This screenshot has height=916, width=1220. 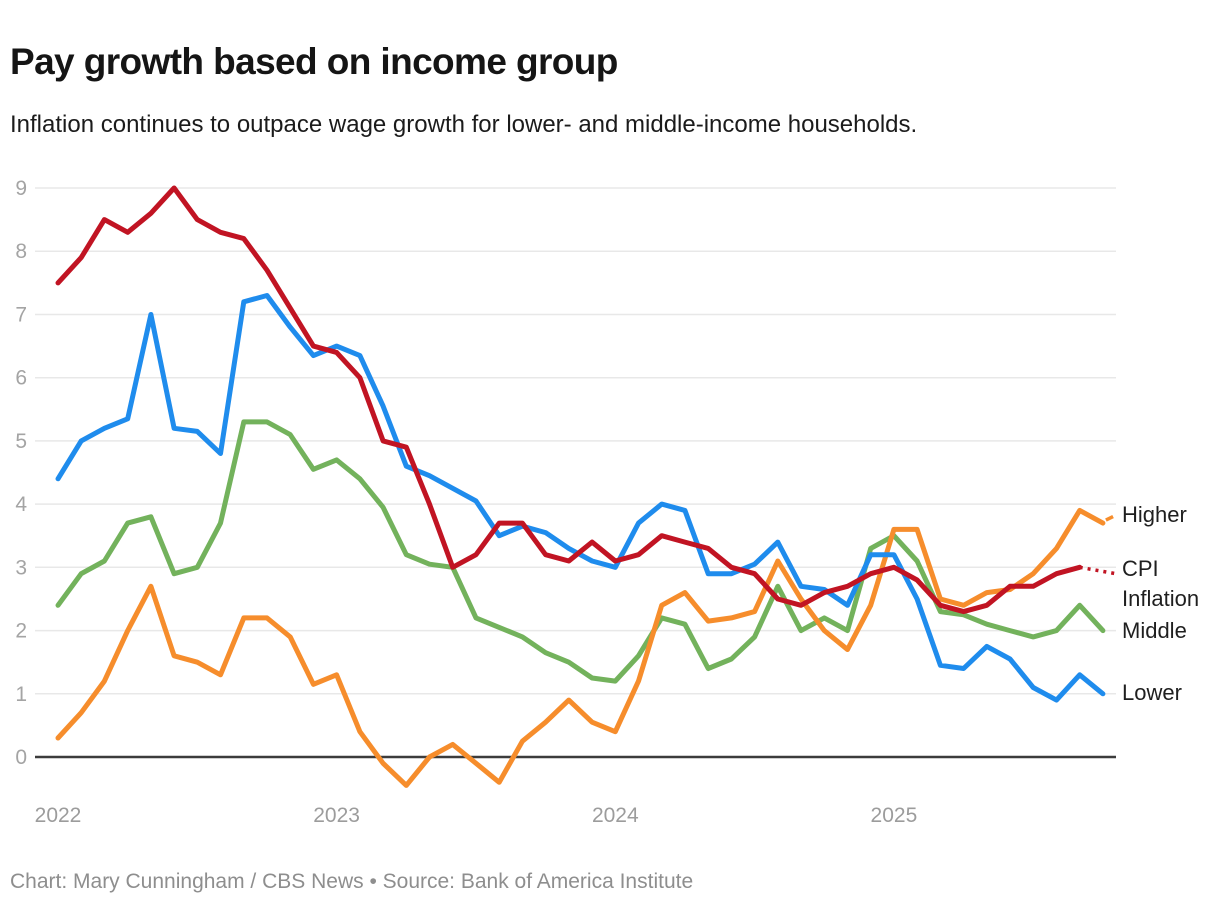 I want to click on x-axis-tick-labels: 2022 2023 2024 2025, so click(x=476, y=815).